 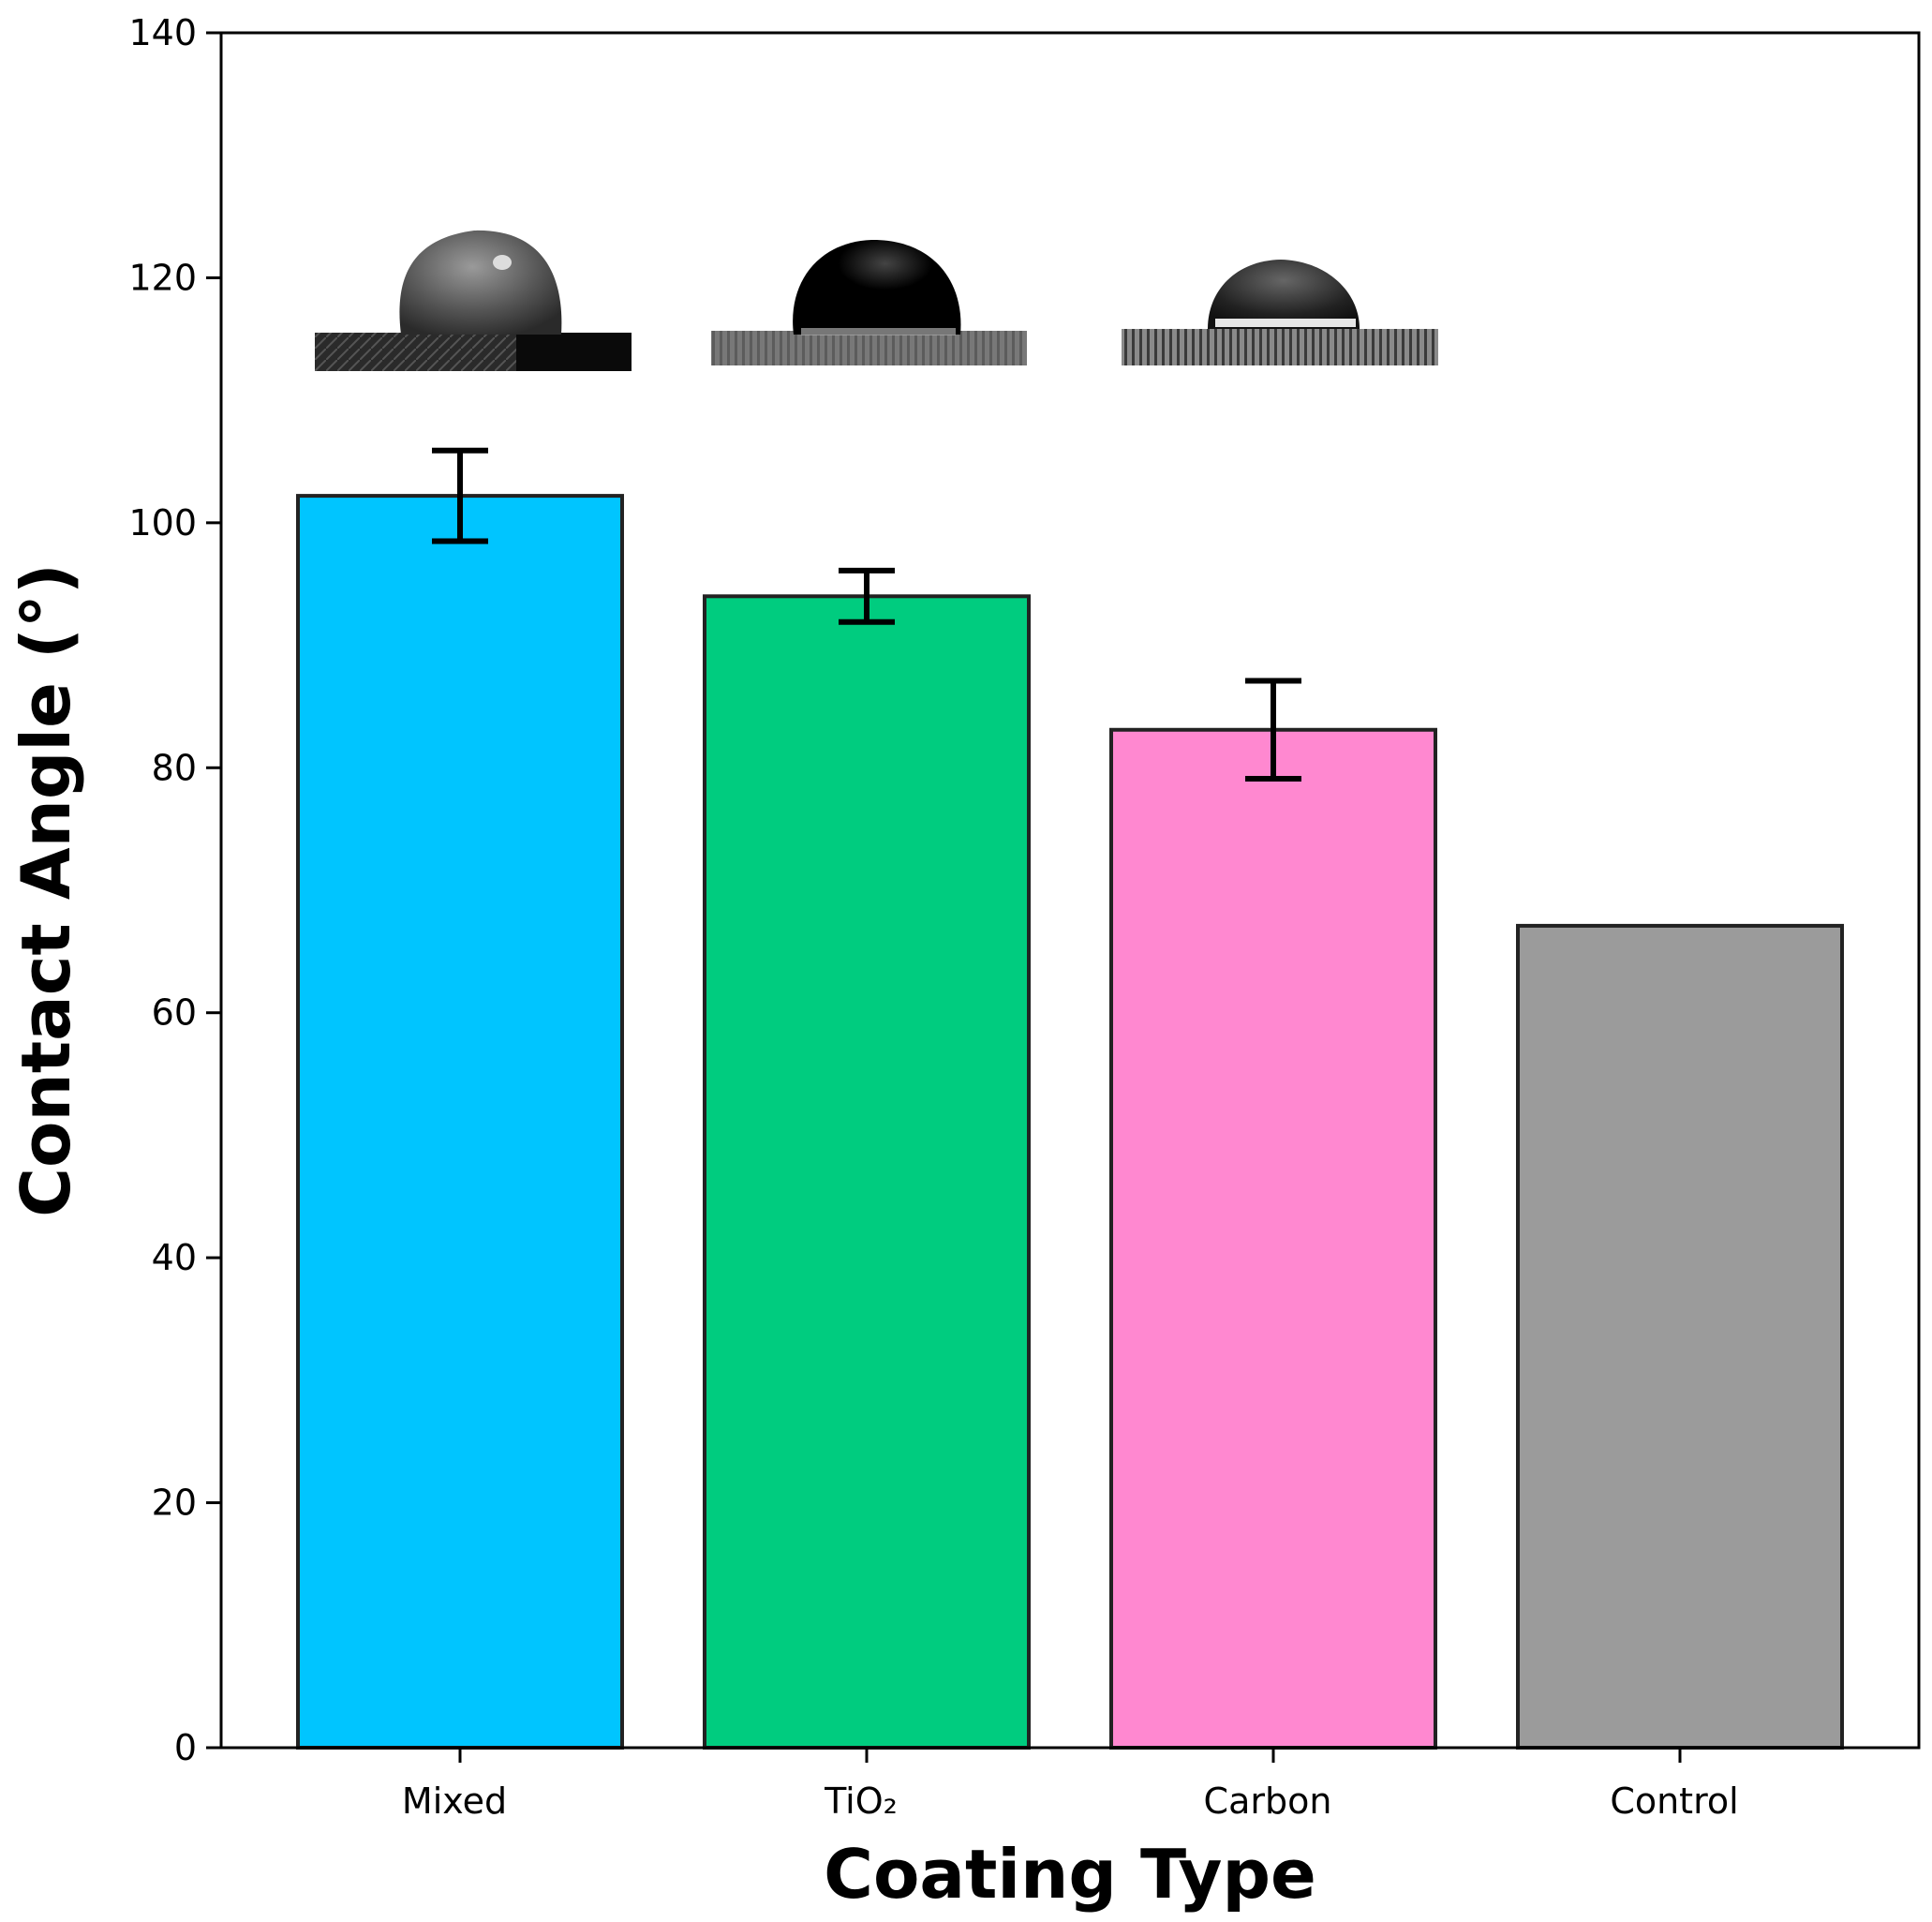 What do you see at coordinates (1070, 1874) in the screenshot?
I see `x-axis-title: Coating Type` at bounding box center [1070, 1874].